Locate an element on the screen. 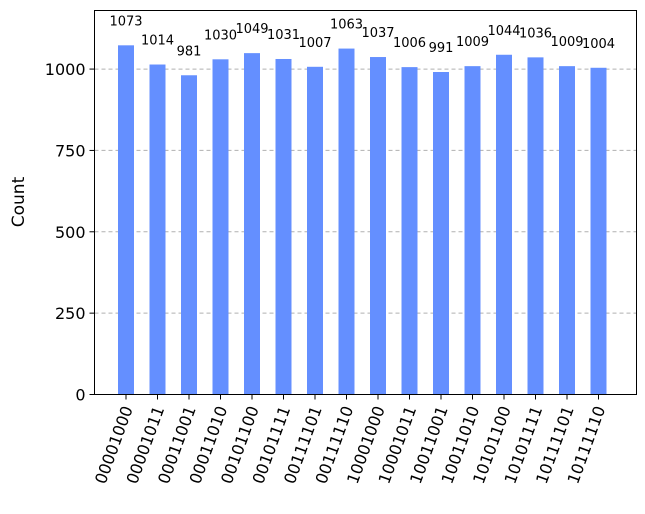 This screenshot has height=514, width=645. bar-value-label: 1036 is located at coordinates (535, 33).